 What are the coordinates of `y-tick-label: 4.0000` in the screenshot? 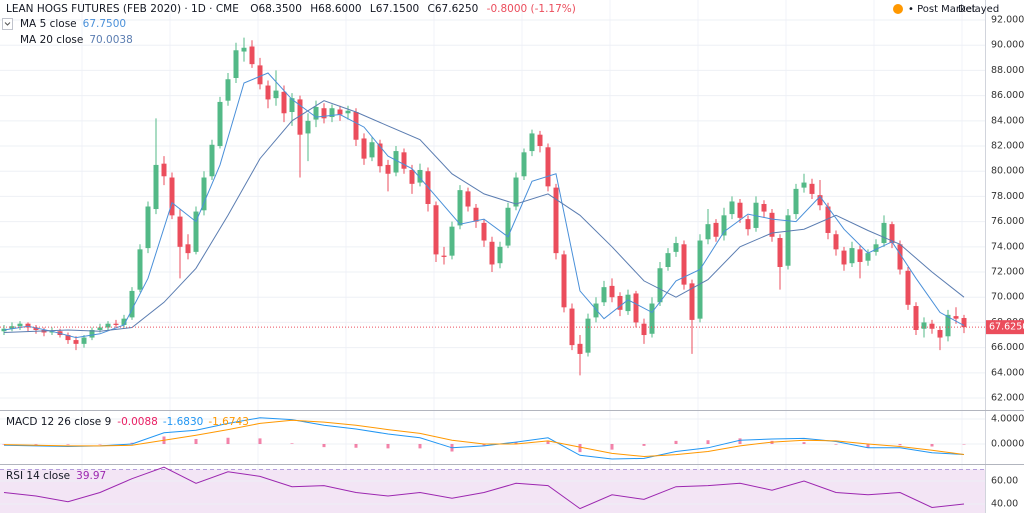 It's located at (1007, 419).